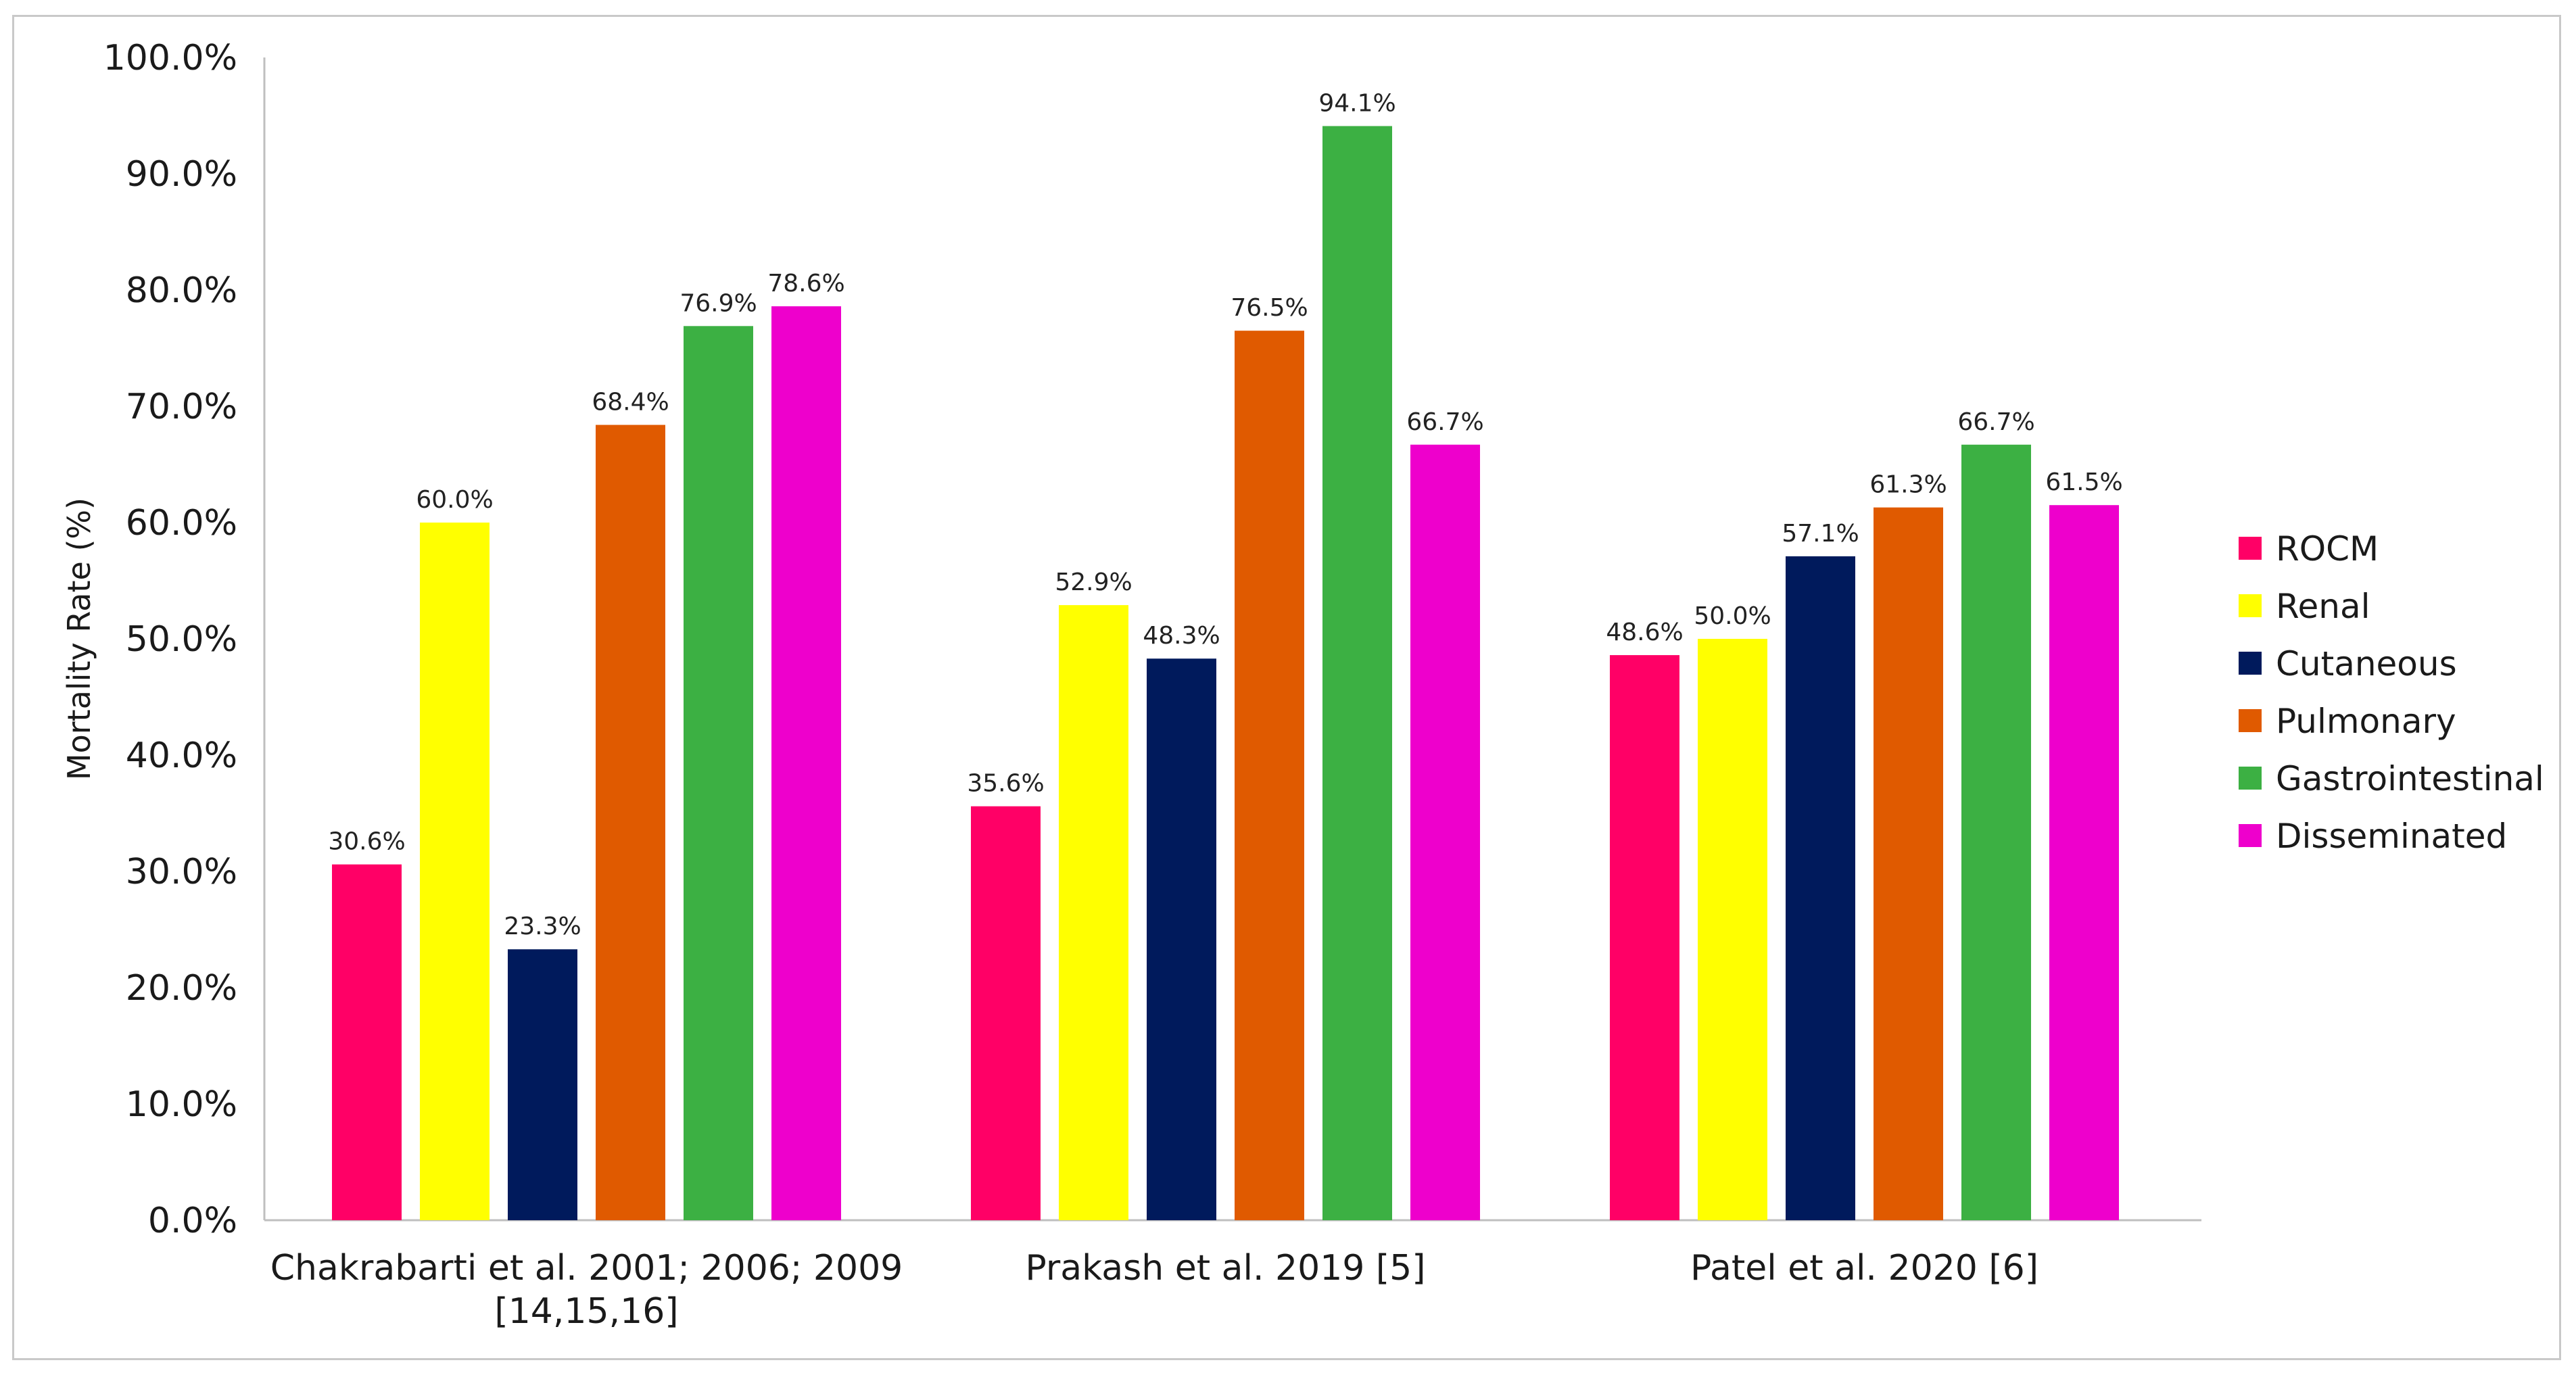  Describe the element at coordinates (1864, 1268) in the screenshot. I see `x-category-label: Patel et al. 2020 [6]` at that location.